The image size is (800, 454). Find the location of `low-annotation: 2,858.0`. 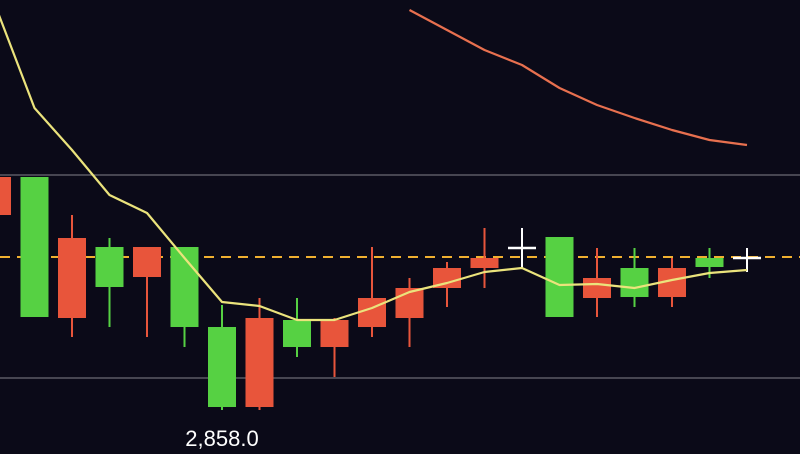

low-annotation: 2,858.0 is located at coordinates (221, 438).